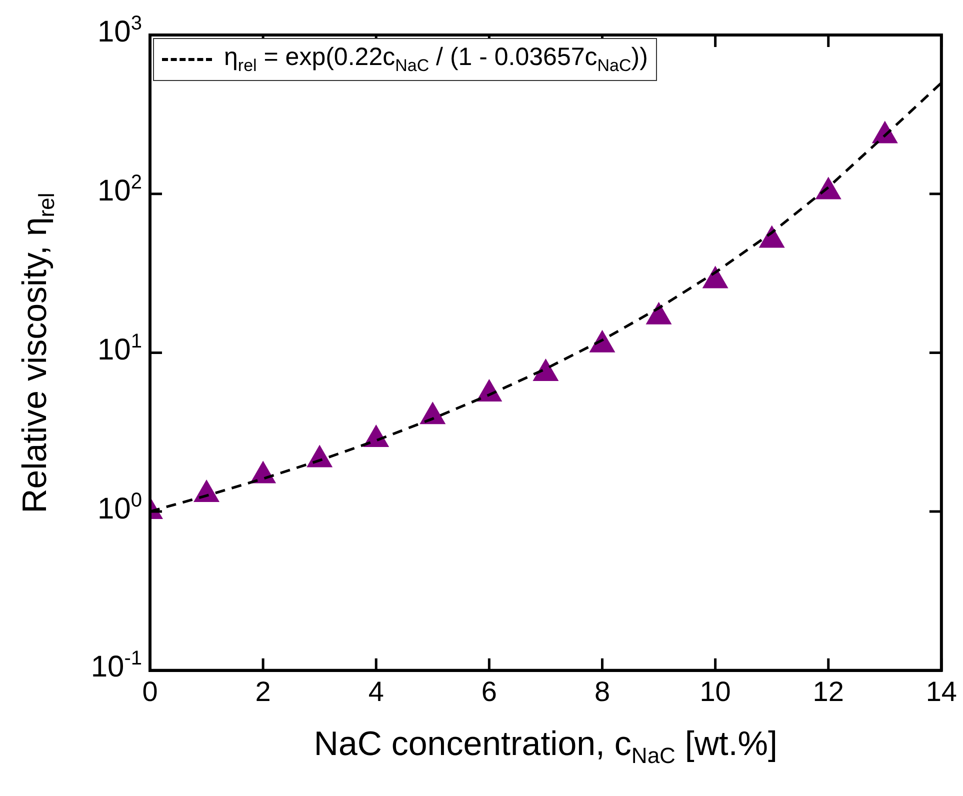 This screenshot has height=796, width=963. What do you see at coordinates (120, 507) in the screenshot?
I see `y-tick-label: 10$^{0}$` at bounding box center [120, 507].